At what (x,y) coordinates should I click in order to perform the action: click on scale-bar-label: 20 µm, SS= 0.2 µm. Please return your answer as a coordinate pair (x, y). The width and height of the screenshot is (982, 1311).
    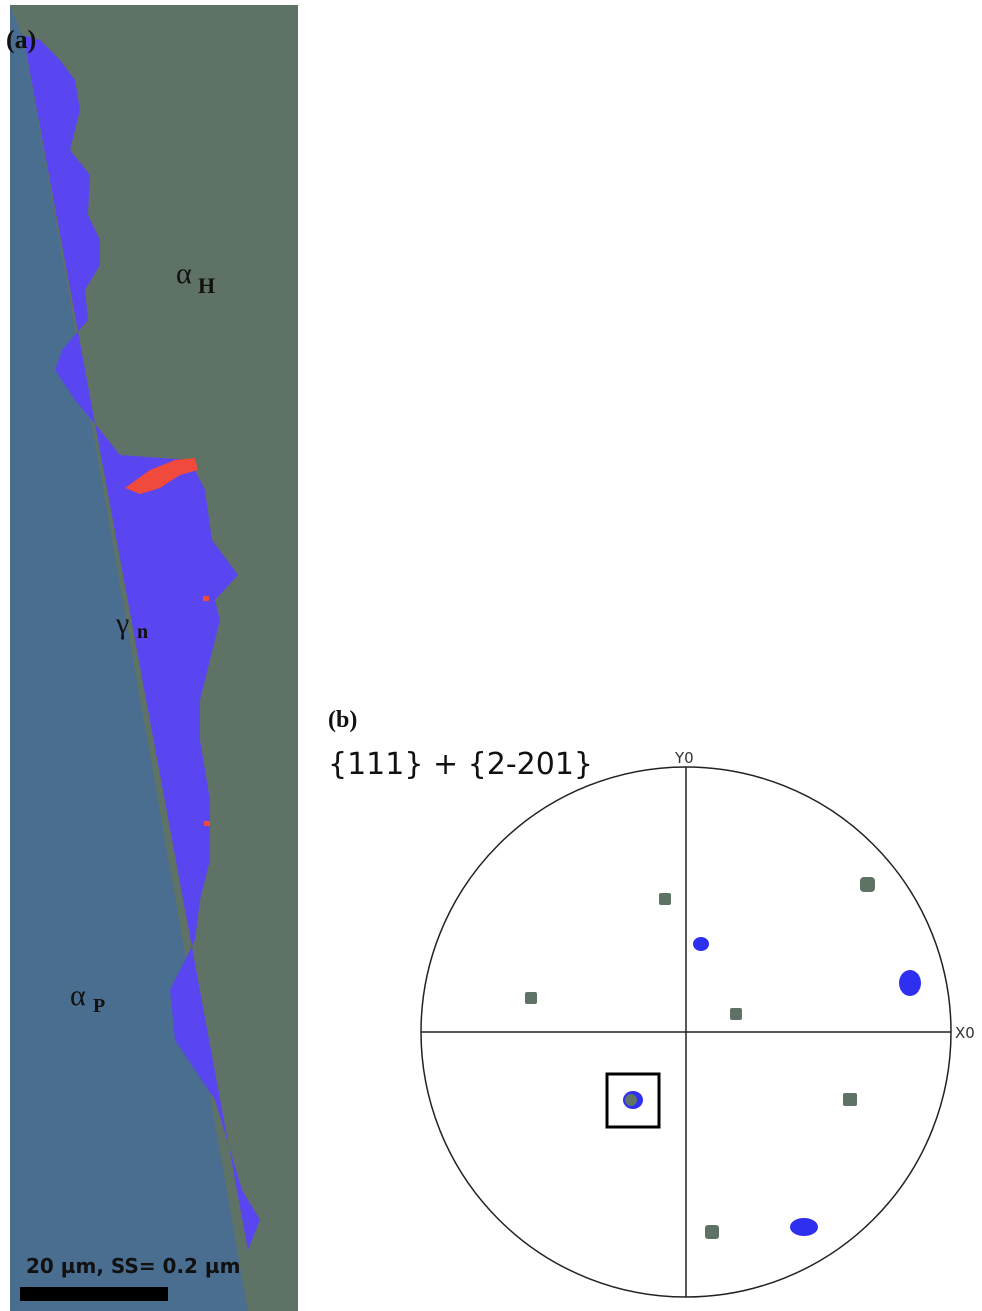
    Looking at the image, I should click on (133, 1266).